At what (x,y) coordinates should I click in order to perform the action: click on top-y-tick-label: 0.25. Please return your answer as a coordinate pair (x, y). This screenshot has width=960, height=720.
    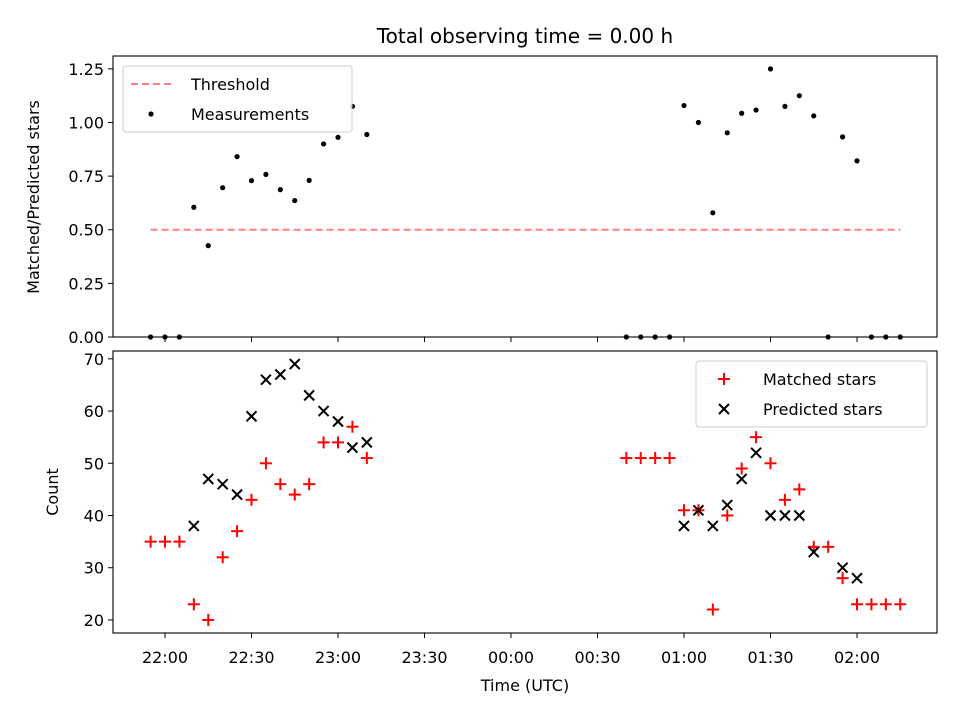
    Looking at the image, I should click on (86, 283).